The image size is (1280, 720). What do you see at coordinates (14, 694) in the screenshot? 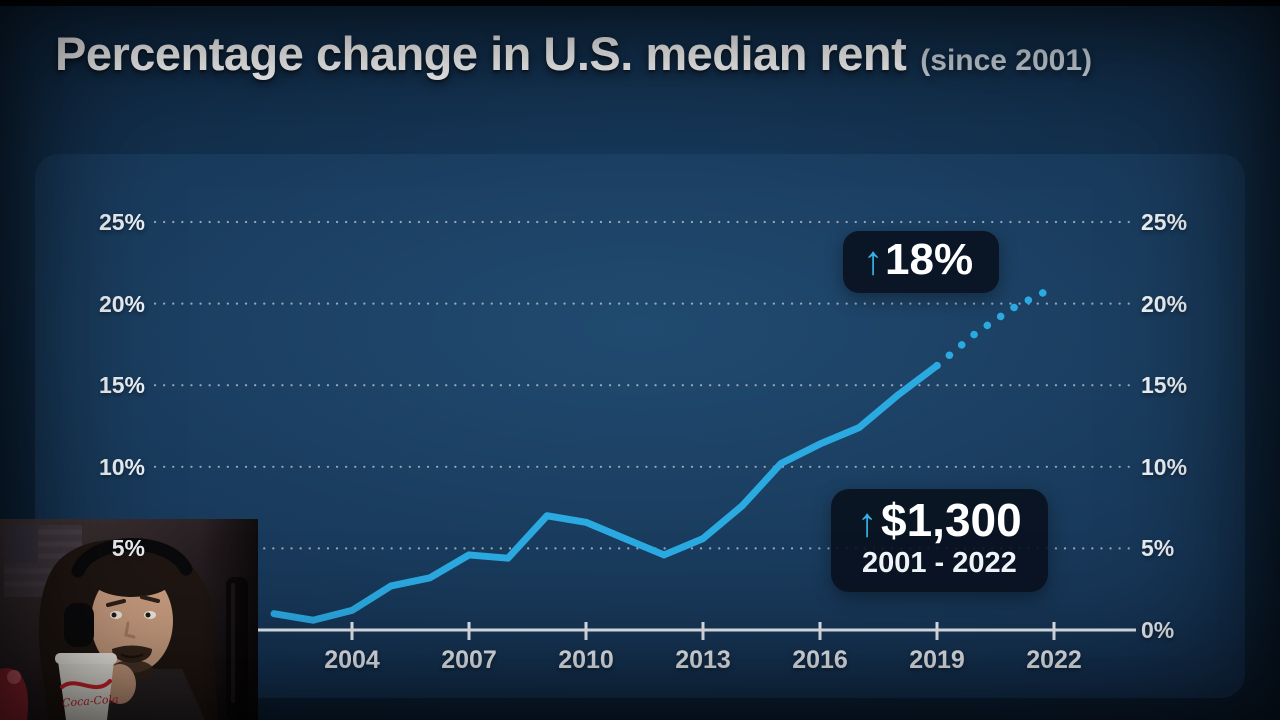
I see `figurine` at bounding box center [14, 694].